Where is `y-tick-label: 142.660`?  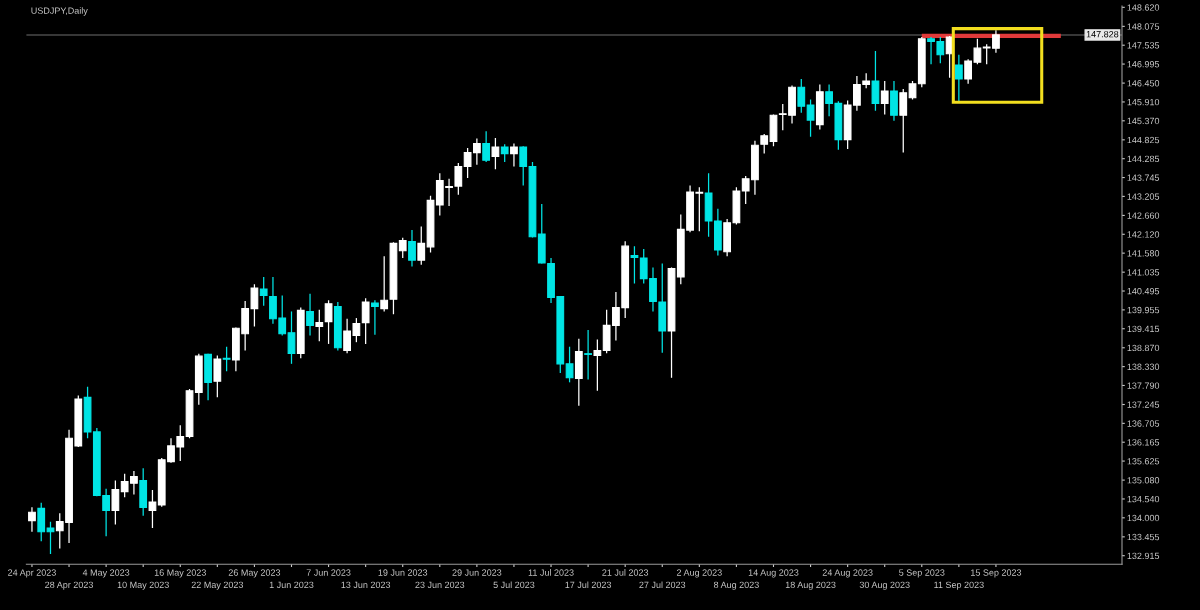 y-tick-label: 142.660 is located at coordinates (1143, 215).